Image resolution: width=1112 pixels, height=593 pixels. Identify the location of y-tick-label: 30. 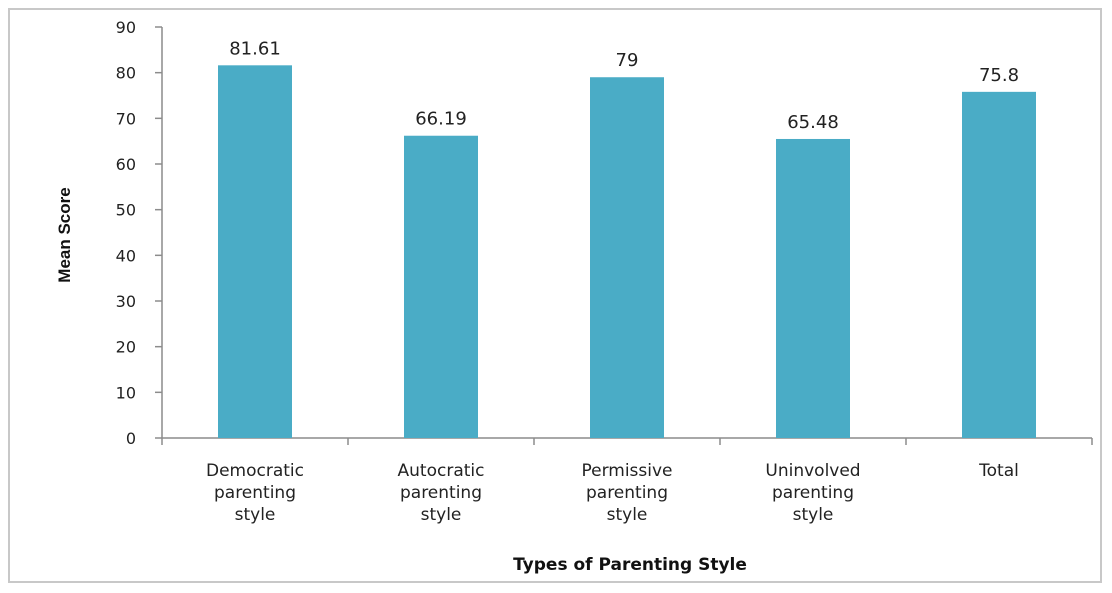
(126, 301).